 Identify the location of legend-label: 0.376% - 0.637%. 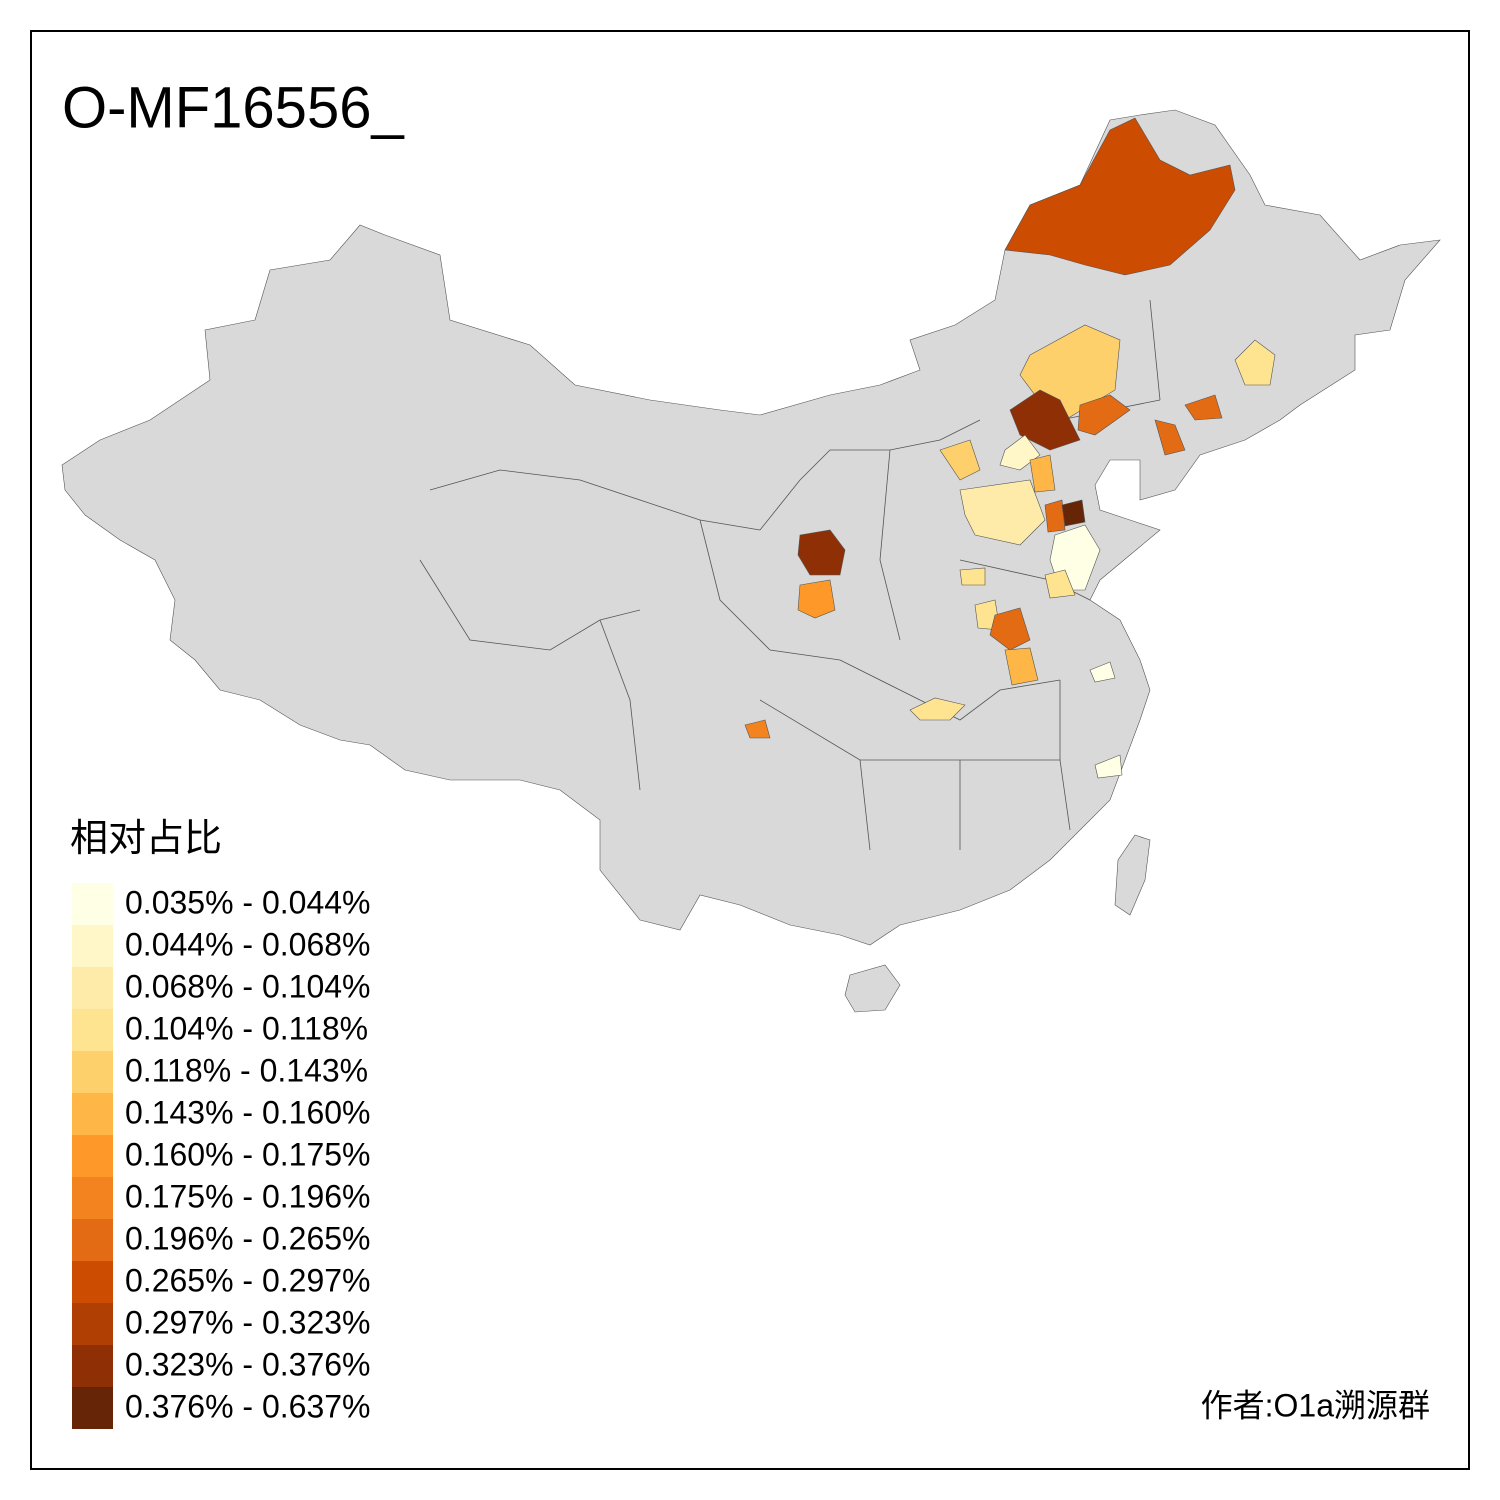
(248, 1406).